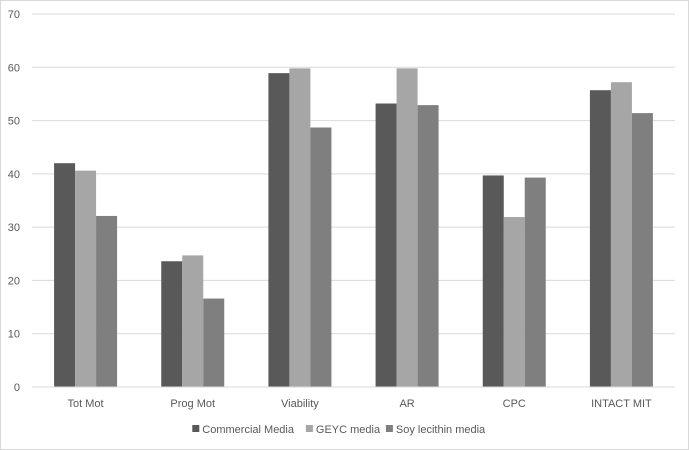 The height and width of the screenshot is (450, 689). Describe the element at coordinates (193, 321) in the screenshot. I see `bar-prog-mot-geyc-media` at that location.